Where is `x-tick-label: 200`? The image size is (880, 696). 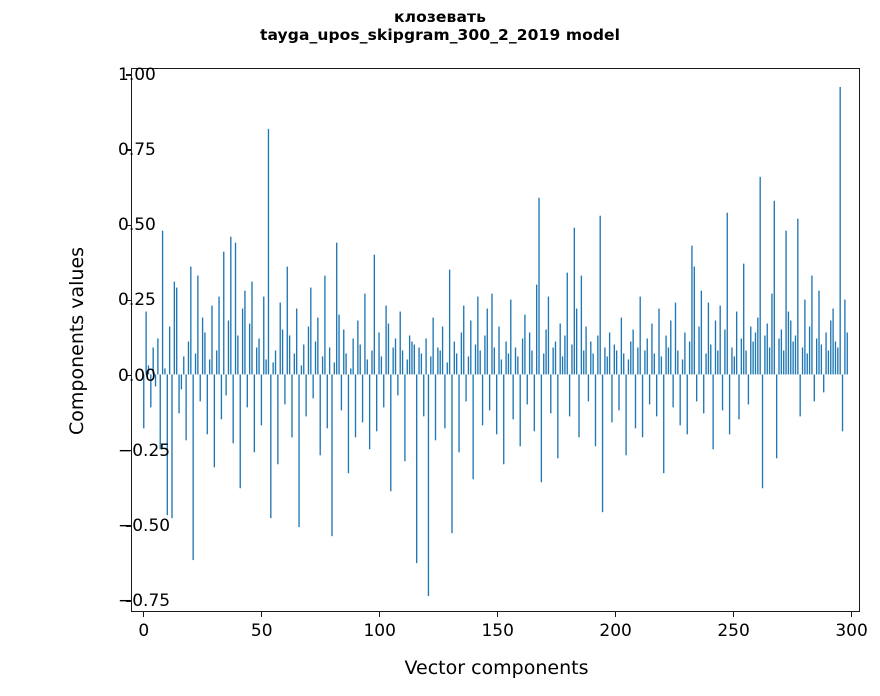 x-tick-label: 200 is located at coordinates (615, 631).